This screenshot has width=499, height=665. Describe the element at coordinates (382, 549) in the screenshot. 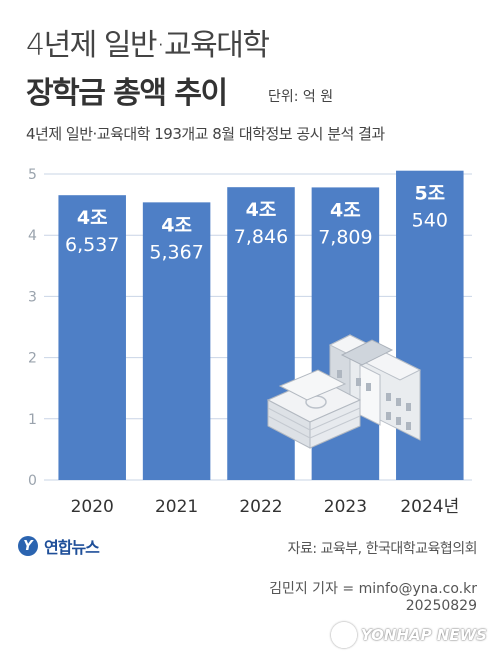

I see `source-note: 자료: 교육부, 한국대학교육협의회` at that location.